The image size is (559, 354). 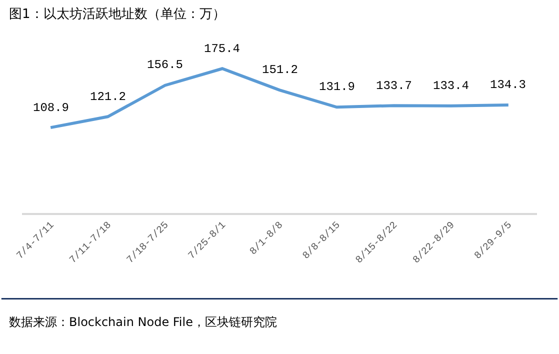 What do you see at coordinates (280, 70) in the screenshot?
I see `data-label: 151.2` at bounding box center [280, 70].